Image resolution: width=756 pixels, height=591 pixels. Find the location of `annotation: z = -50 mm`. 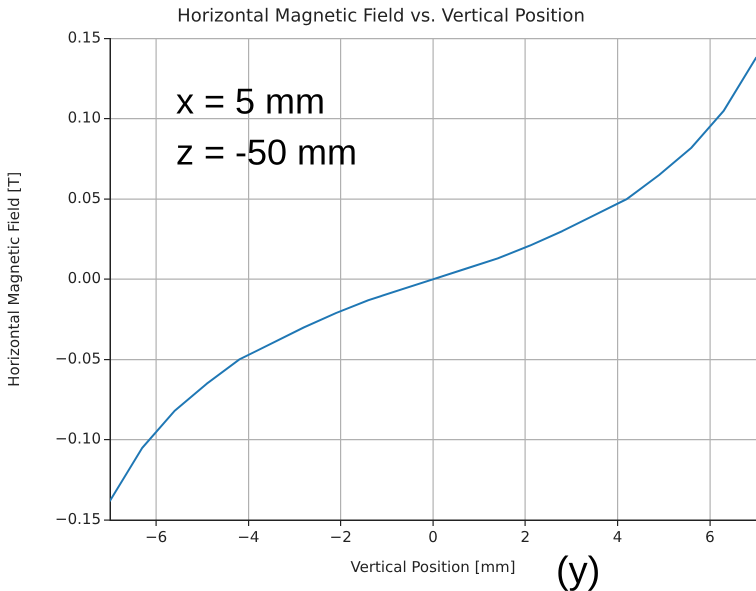

annotation: z = -50 mm is located at coordinates (267, 152).